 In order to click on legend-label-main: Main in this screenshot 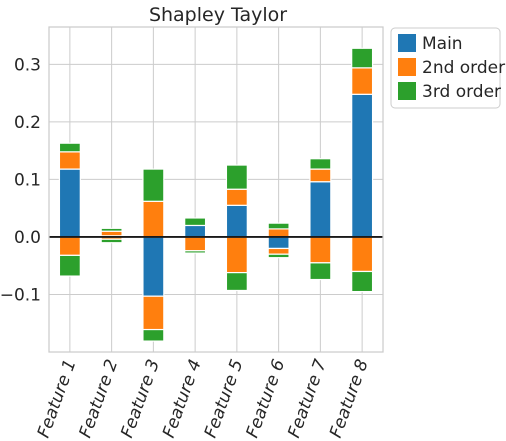, I will do `click(442, 44)`.